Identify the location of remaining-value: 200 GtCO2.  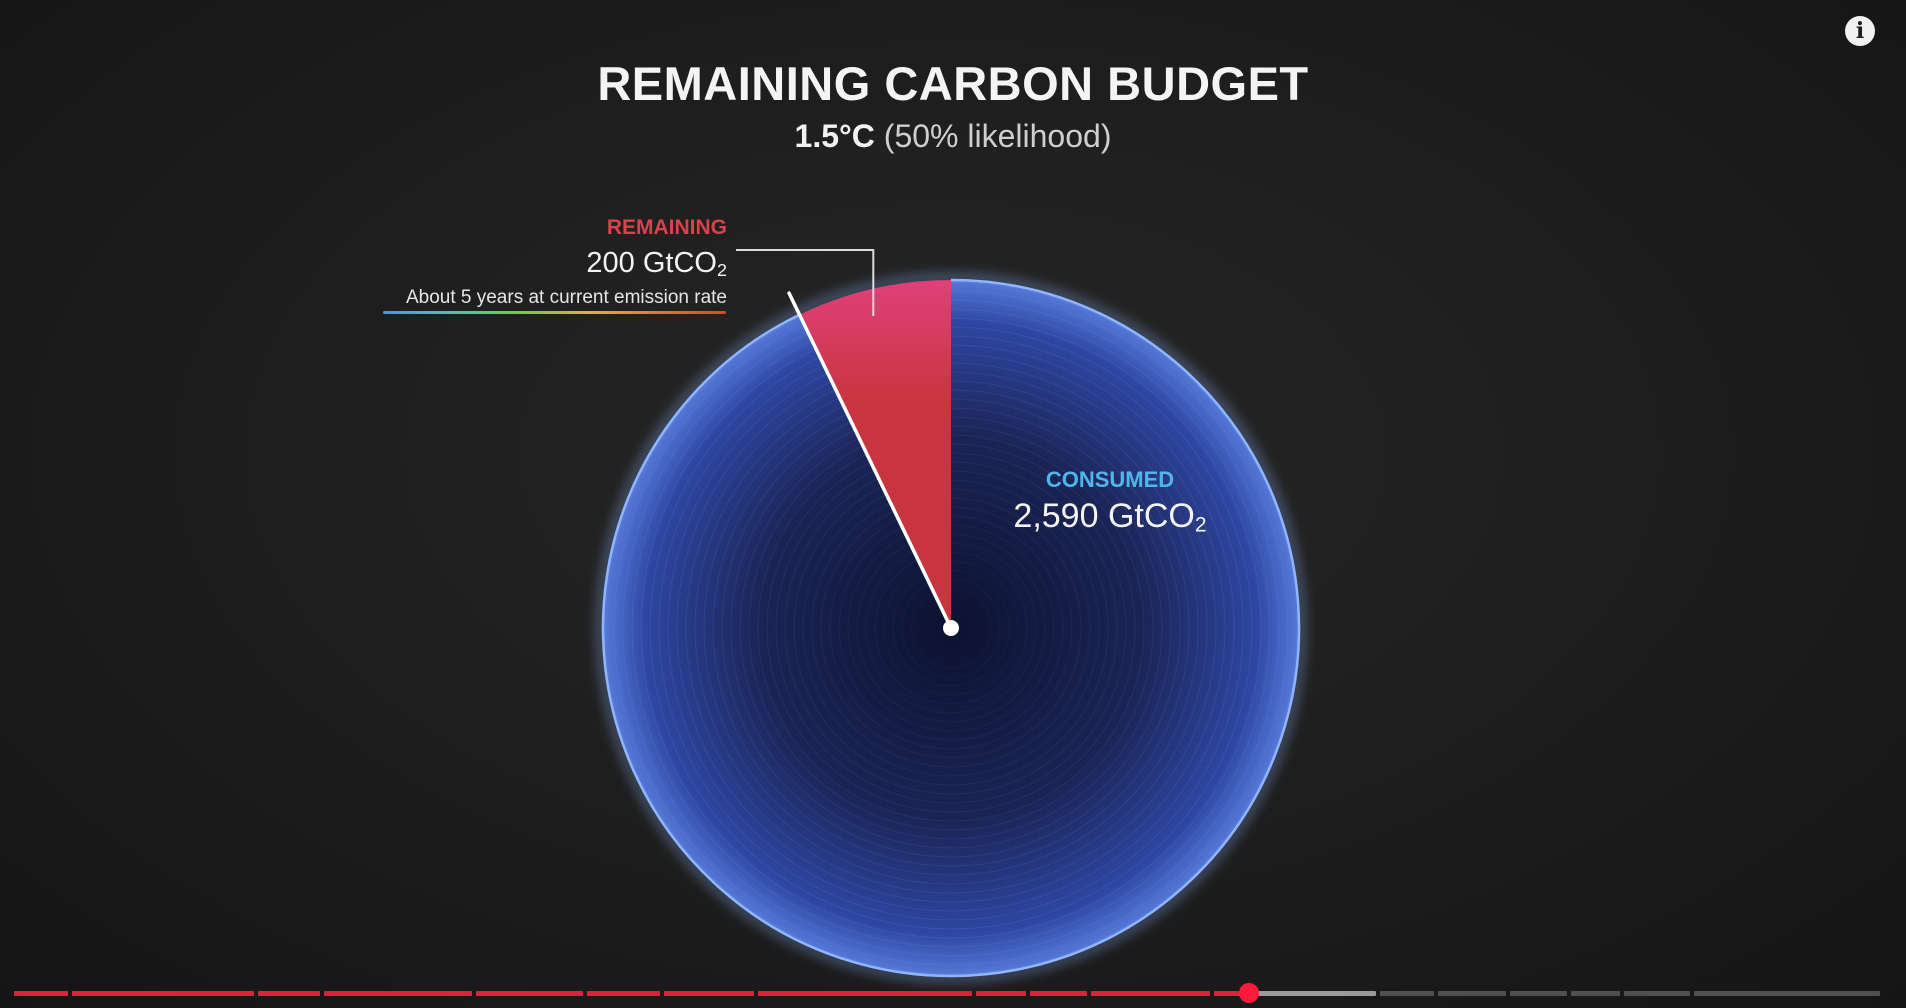
(591, 264).